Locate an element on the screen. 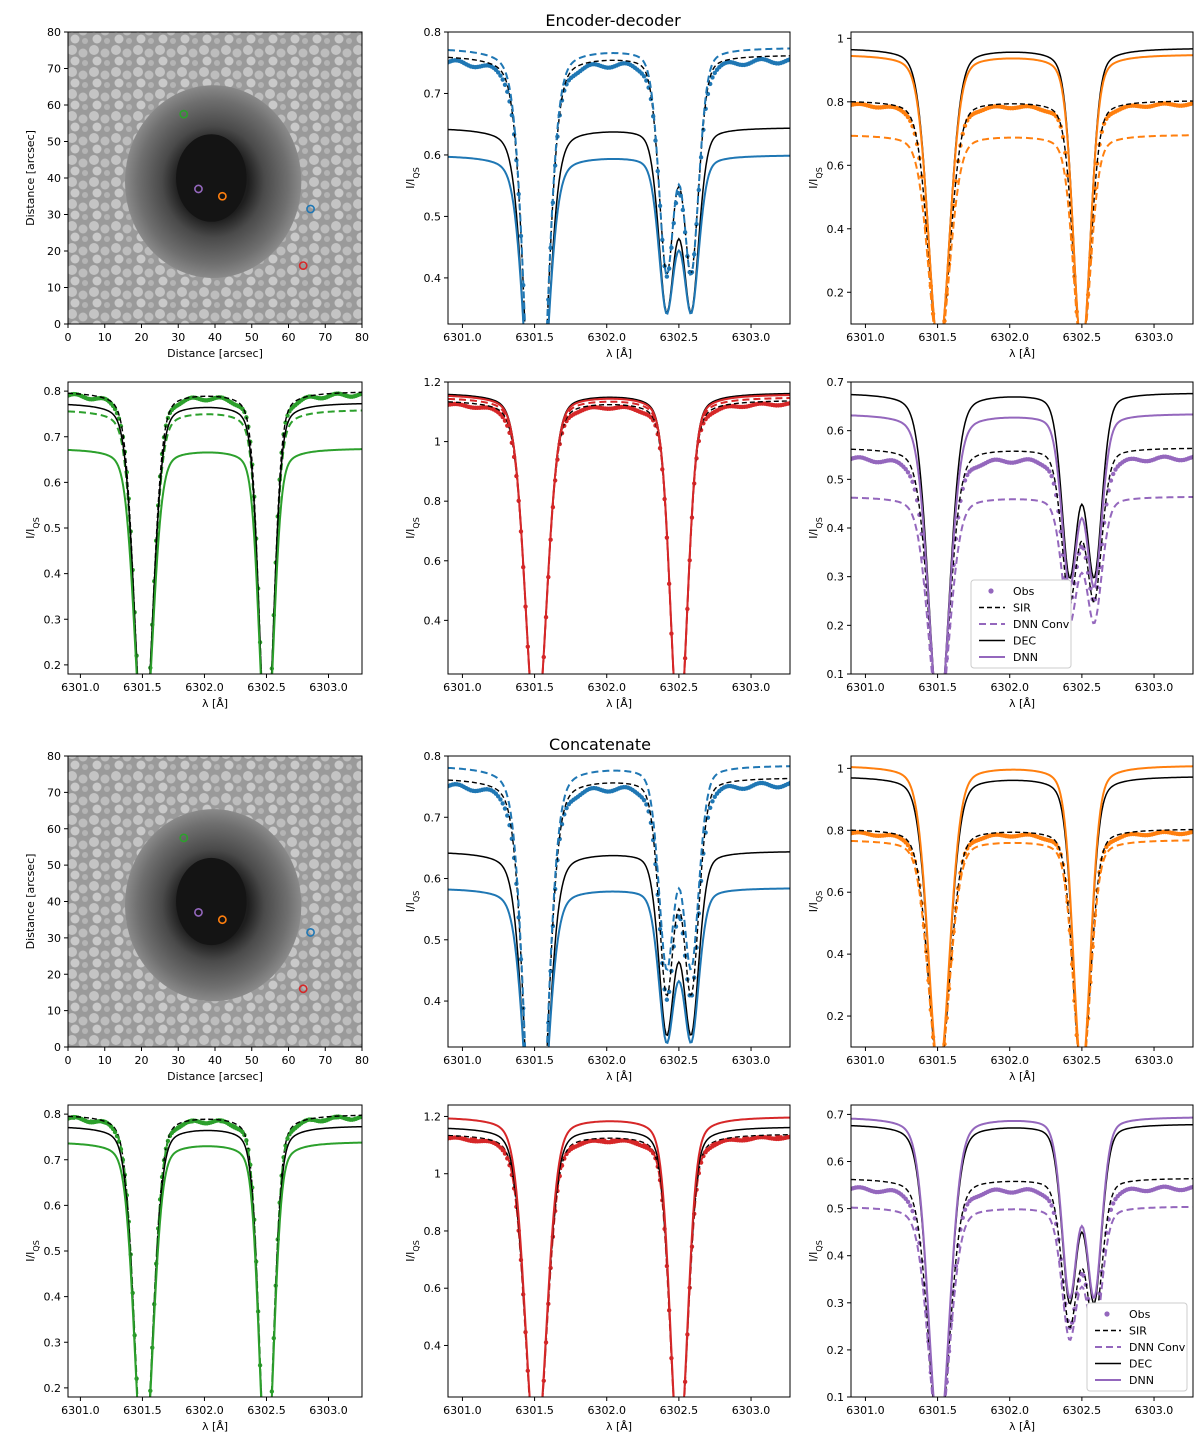 The image size is (1200, 1443). y-tick-label: 80 is located at coordinates (54, 756).